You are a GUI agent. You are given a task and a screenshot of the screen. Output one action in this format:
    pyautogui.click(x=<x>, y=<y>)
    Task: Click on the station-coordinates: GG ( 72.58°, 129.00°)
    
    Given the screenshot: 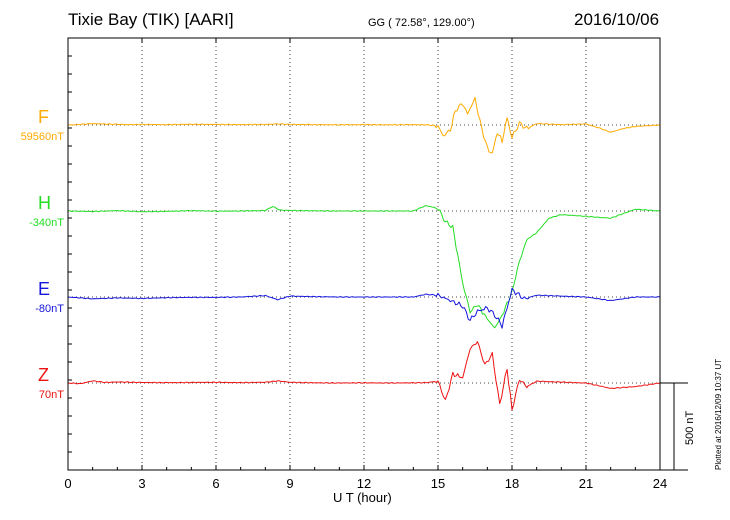 What is the action you would take?
    pyautogui.click(x=421, y=23)
    